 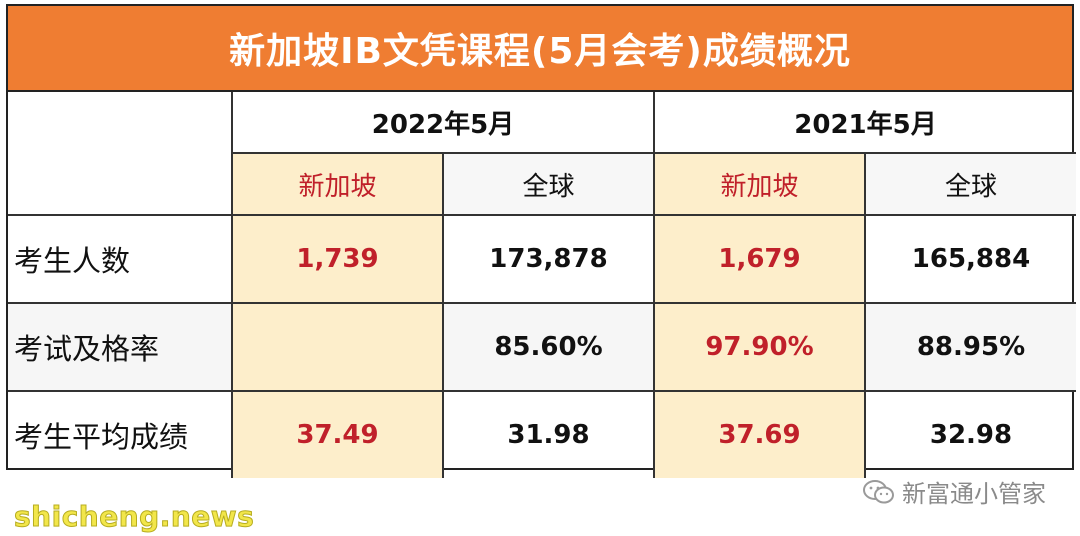 What do you see at coordinates (337, 434) in the screenshot?
I see `cell-value: 37.49` at bounding box center [337, 434].